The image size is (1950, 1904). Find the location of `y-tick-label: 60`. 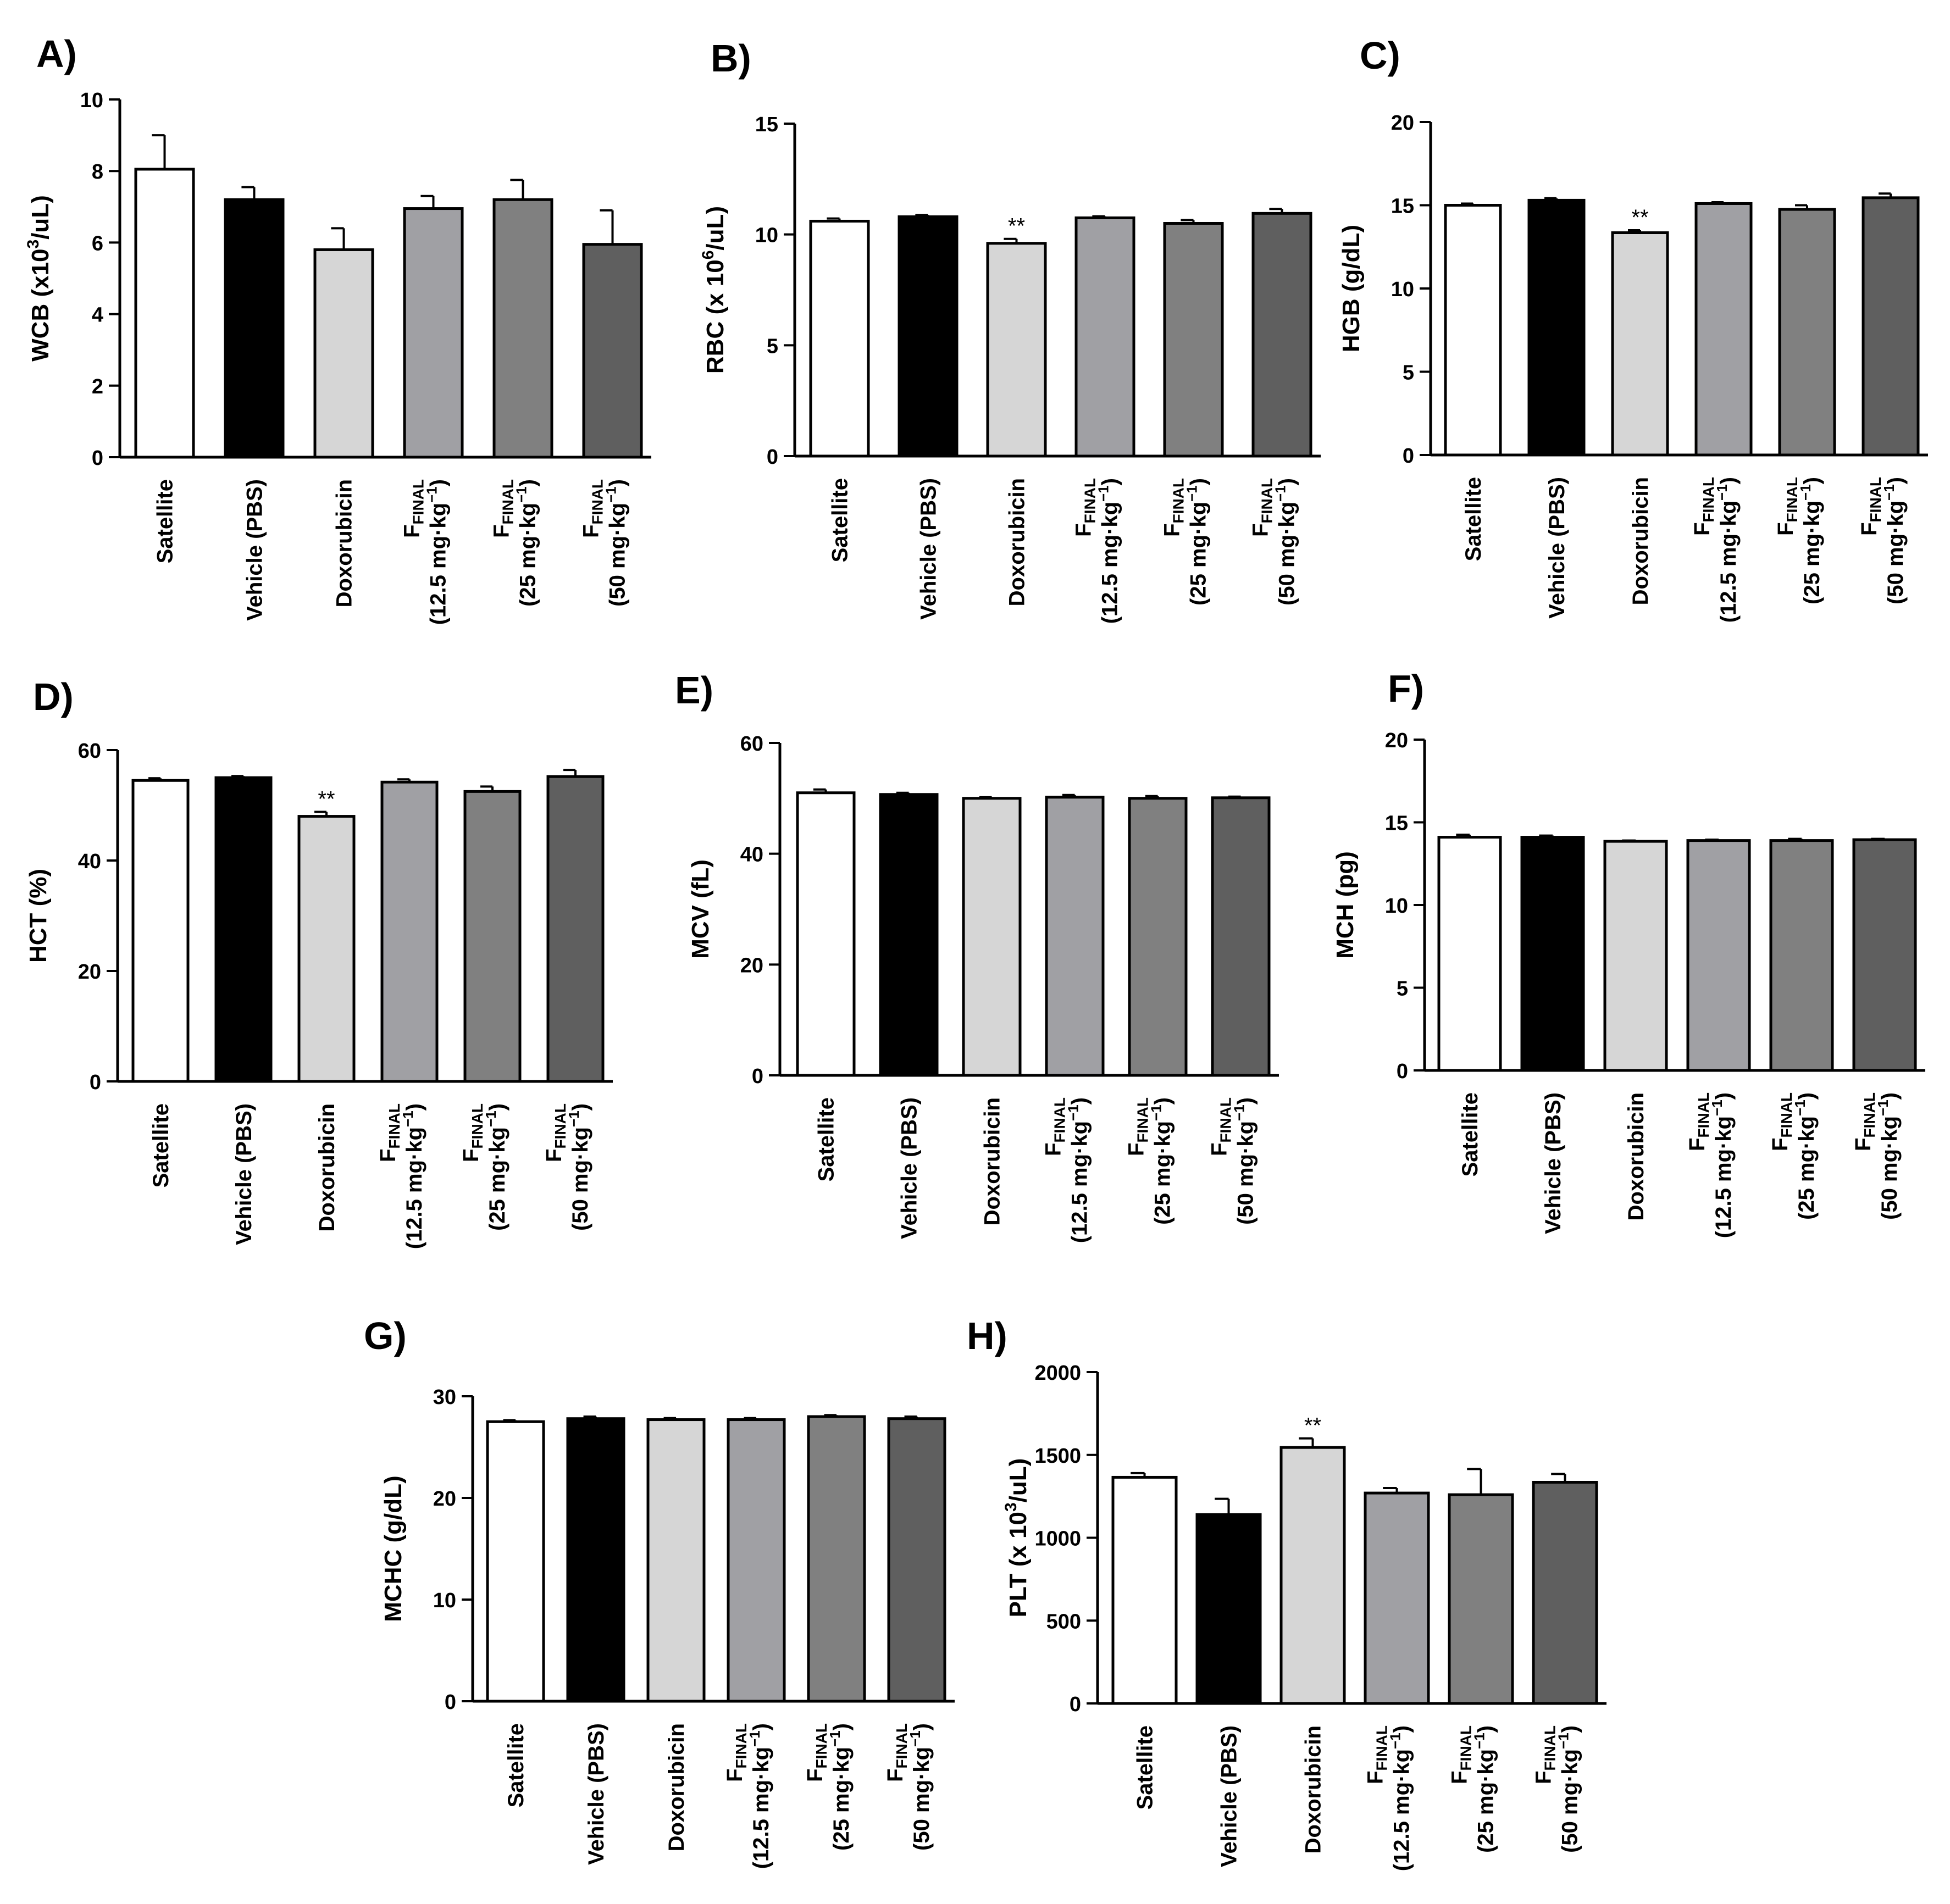

y-tick-label: 60 is located at coordinates (89, 751).